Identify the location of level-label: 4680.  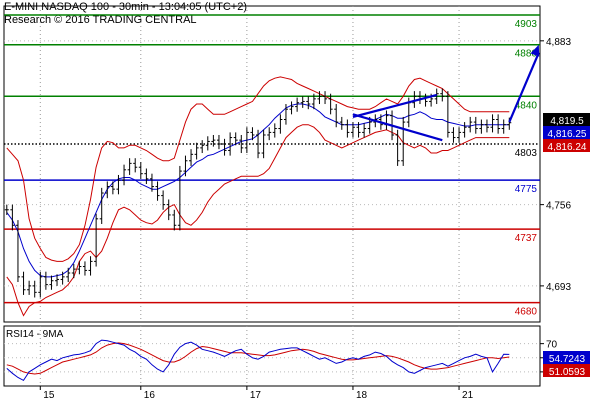
(526, 312).